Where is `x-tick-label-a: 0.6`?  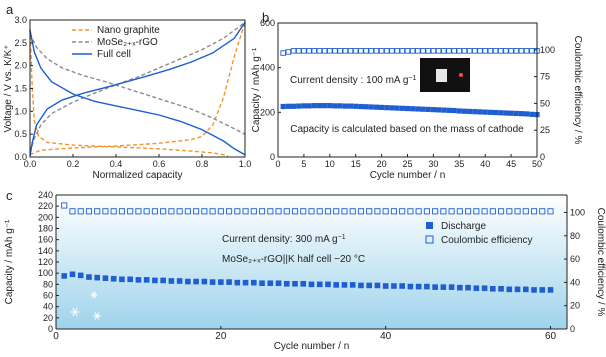 x-tick-label-a: 0.6 is located at coordinates (159, 164).